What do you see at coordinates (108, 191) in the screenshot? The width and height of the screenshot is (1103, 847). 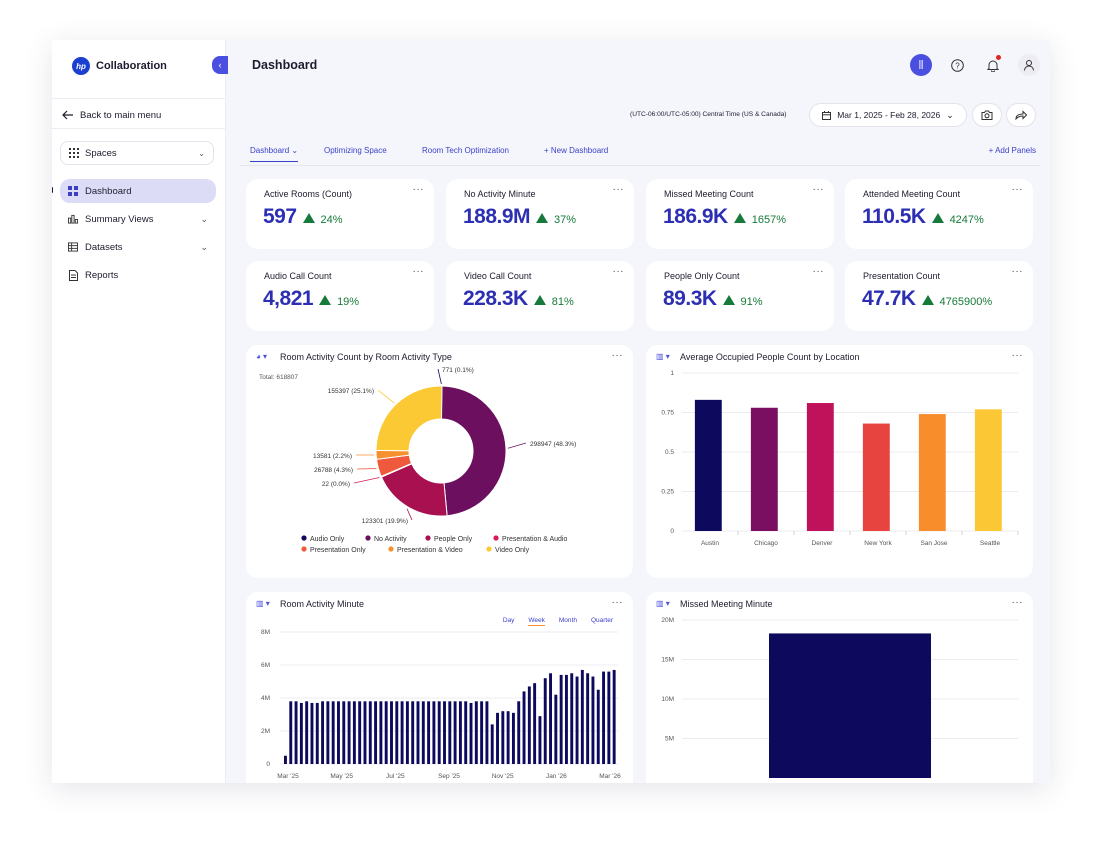 I see `sidebar-item-label: Dashboard` at bounding box center [108, 191].